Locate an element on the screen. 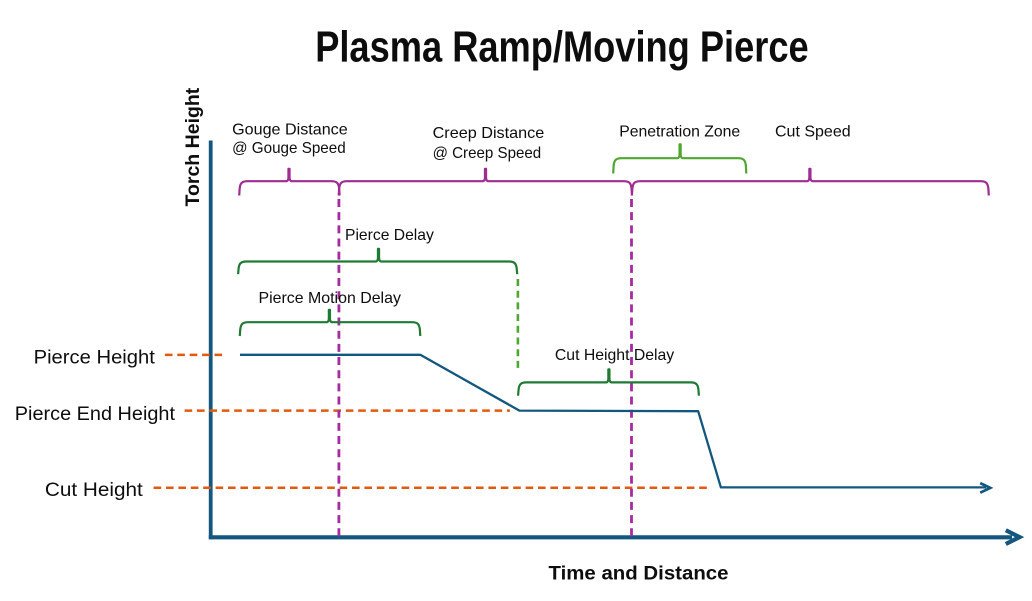  svg-text: @ Gouge Speed is located at coordinates (289, 148).